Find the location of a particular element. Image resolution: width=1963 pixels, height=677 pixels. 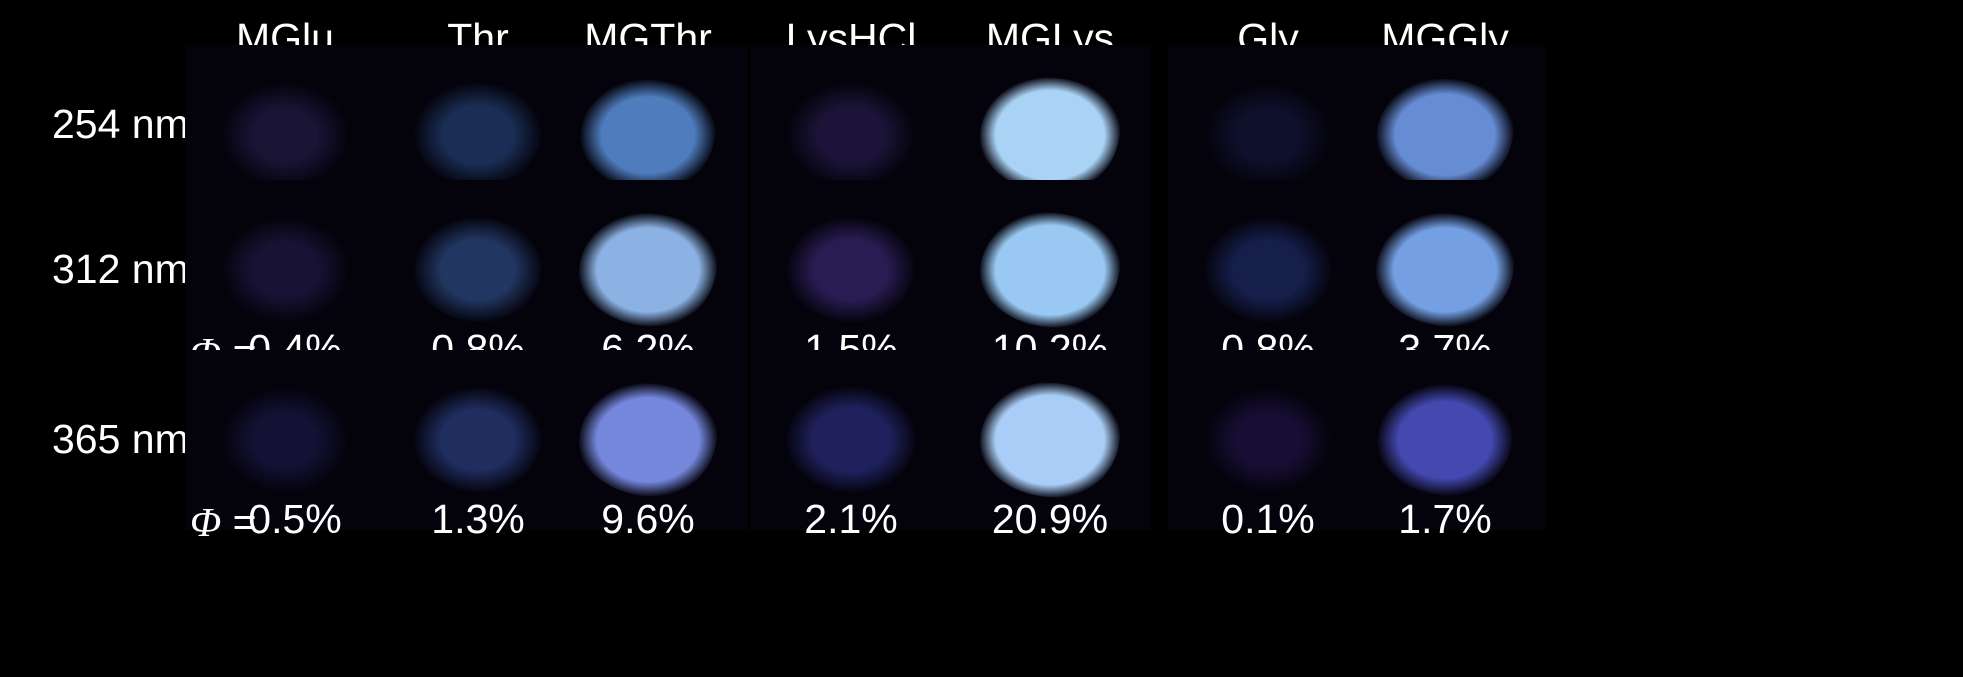

quantum-yield-mglys-365-nm: 20.9% is located at coordinates (1050, 519).